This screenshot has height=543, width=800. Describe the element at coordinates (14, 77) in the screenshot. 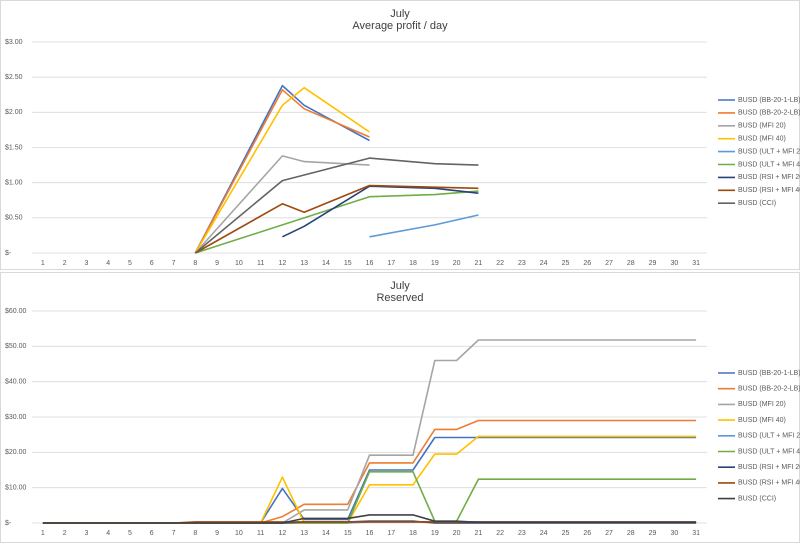

I see `y-tick-label: $2.50` at that location.